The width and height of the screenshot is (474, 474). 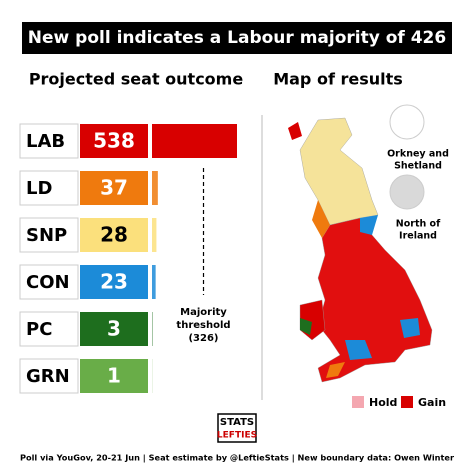 I want to click on legend-label: Gain, so click(x=432, y=402).